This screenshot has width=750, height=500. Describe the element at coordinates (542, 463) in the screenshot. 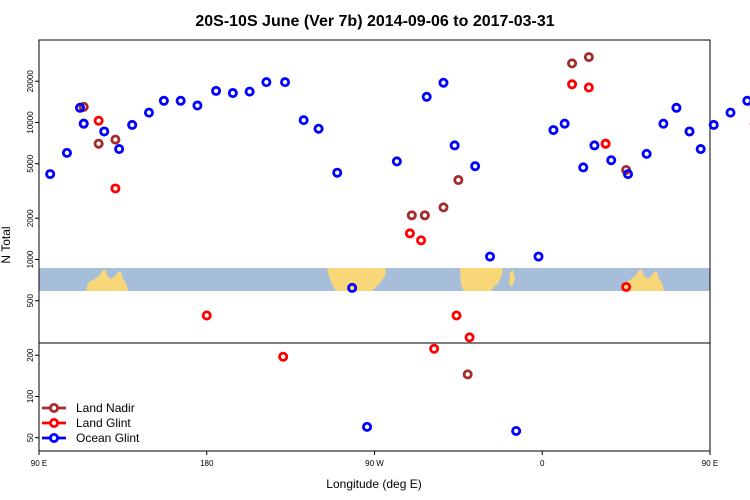

I see `x-tick-label: 0` at that location.